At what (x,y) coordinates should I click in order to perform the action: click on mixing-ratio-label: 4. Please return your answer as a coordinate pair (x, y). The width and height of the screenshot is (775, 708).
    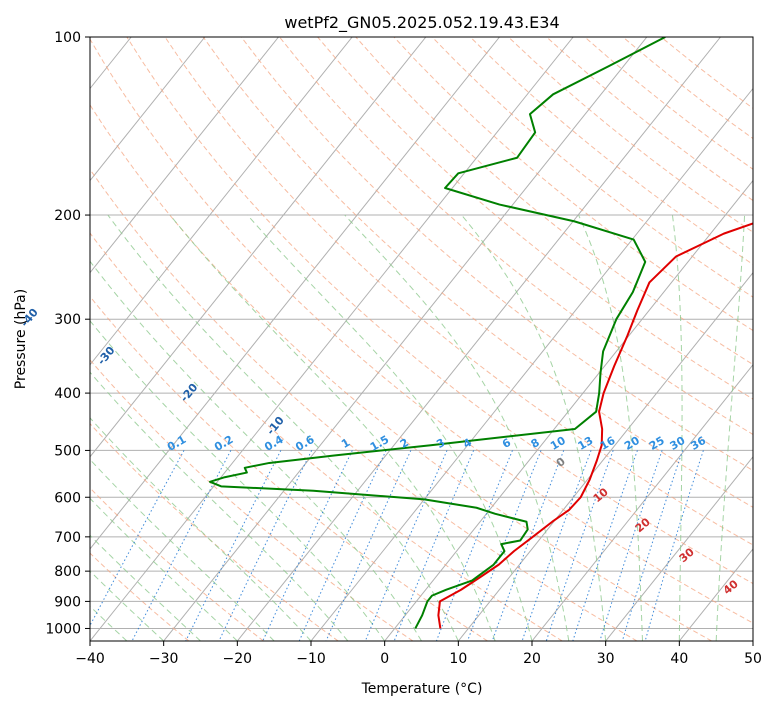
    Looking at the image, I should click on (467, 443).